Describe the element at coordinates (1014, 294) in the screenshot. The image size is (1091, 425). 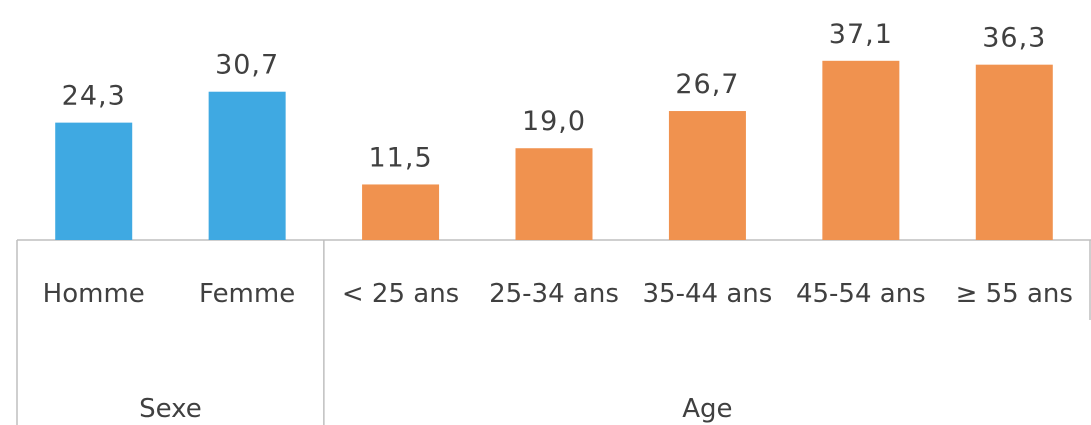
I see `category-label: ≥ 55 ans` at that location.